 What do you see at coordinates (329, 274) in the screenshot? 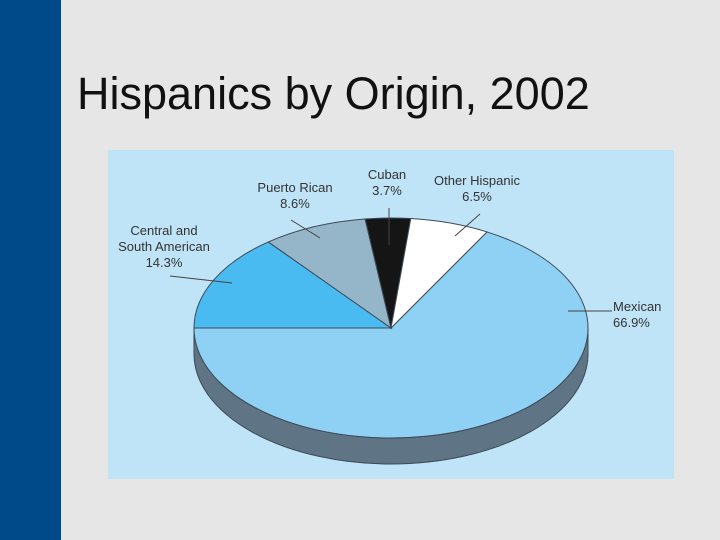
I see `pie-slice-puerto-rican` at bounding box center [329, 274].